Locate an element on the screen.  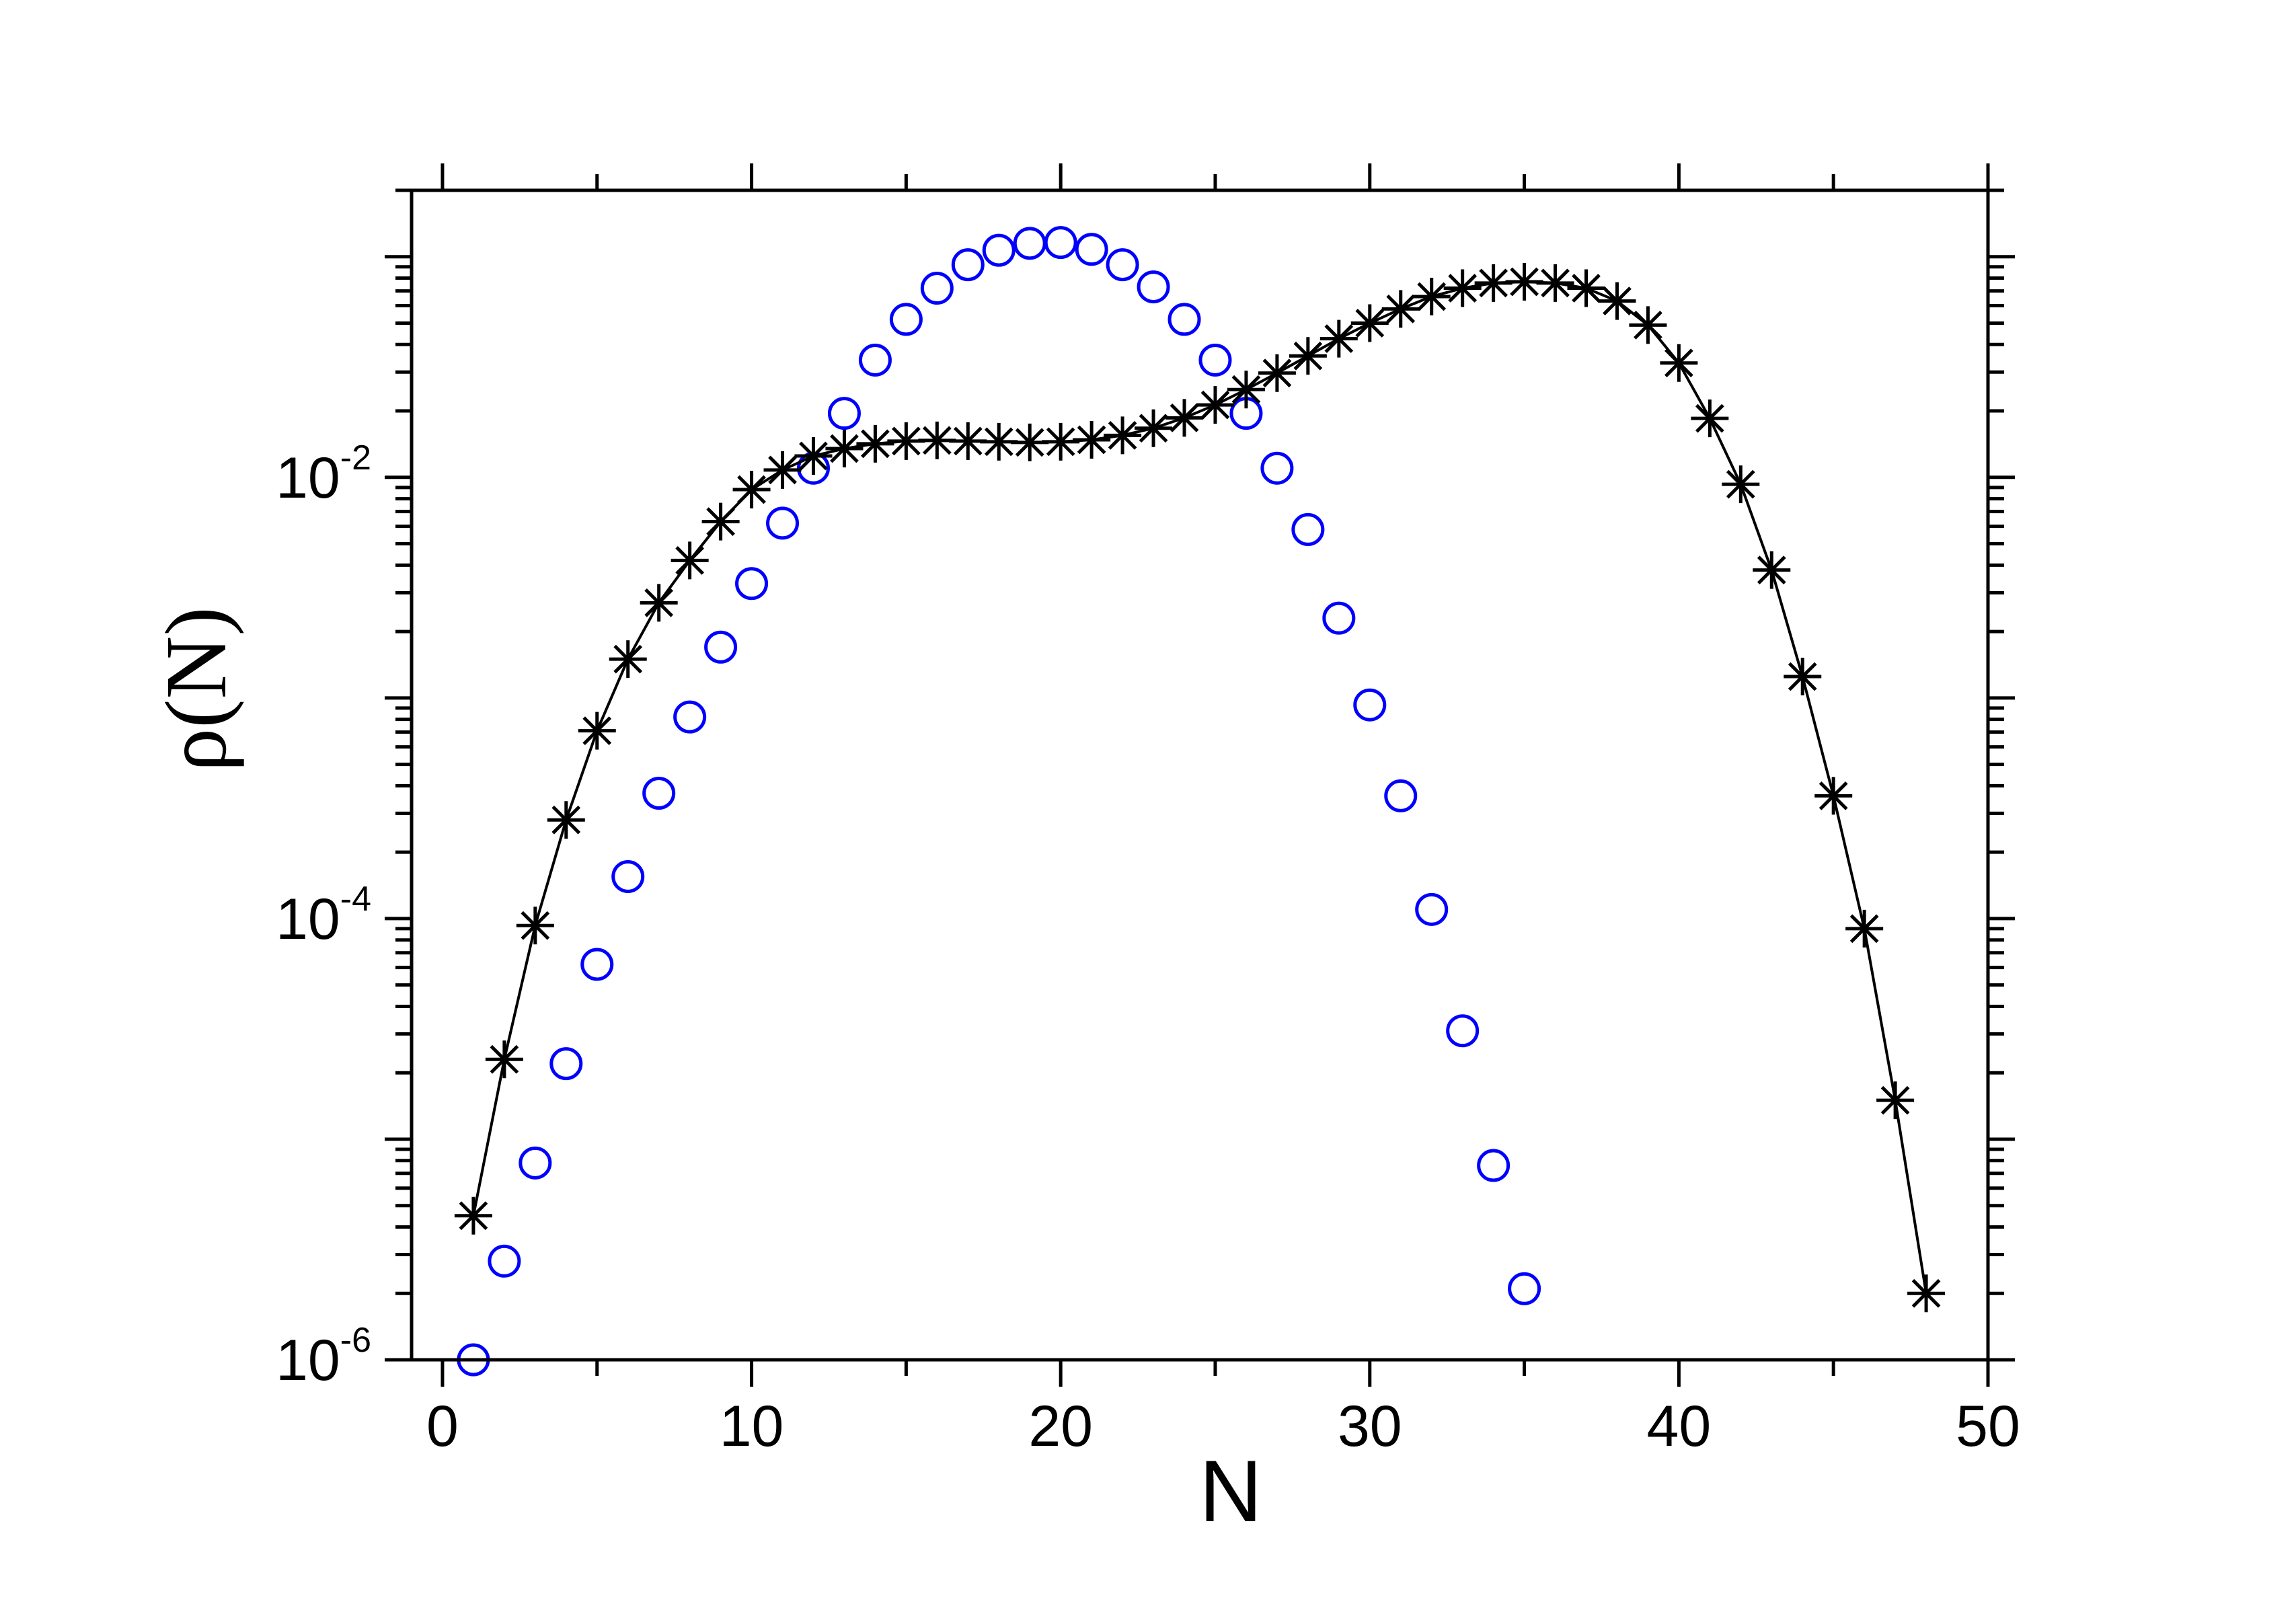
x-tick-label: 30 is located at coordinates (1370, 1426).